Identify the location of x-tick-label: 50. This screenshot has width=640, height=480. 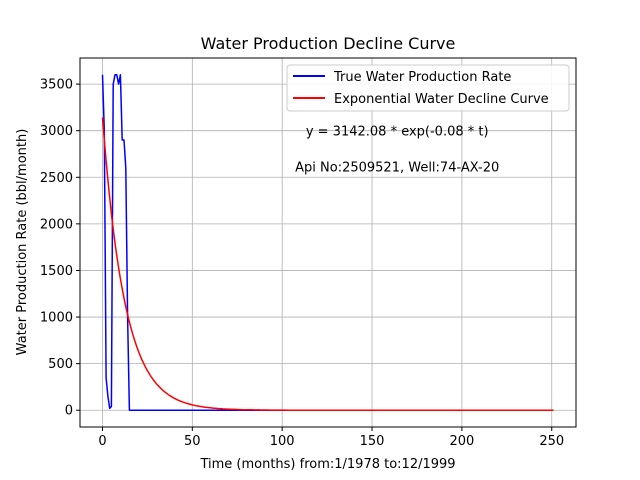
(192, 441).